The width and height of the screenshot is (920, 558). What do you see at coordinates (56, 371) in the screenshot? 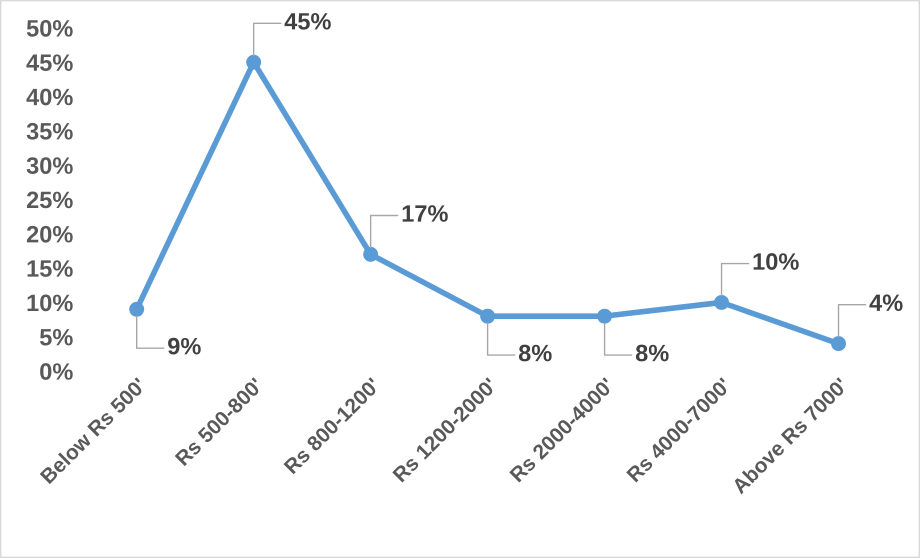
I see `y-tick-label: 0%` at bounding box center [56, 371].